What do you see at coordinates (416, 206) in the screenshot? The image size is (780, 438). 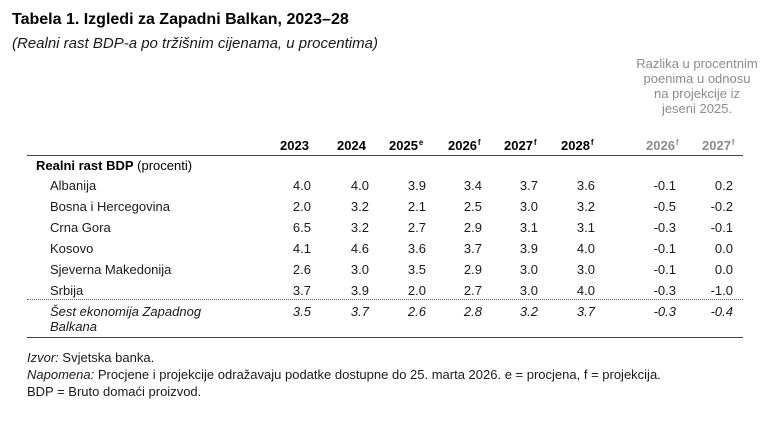 I see `table-cell: 2.1` at bounding box center [416, 206].